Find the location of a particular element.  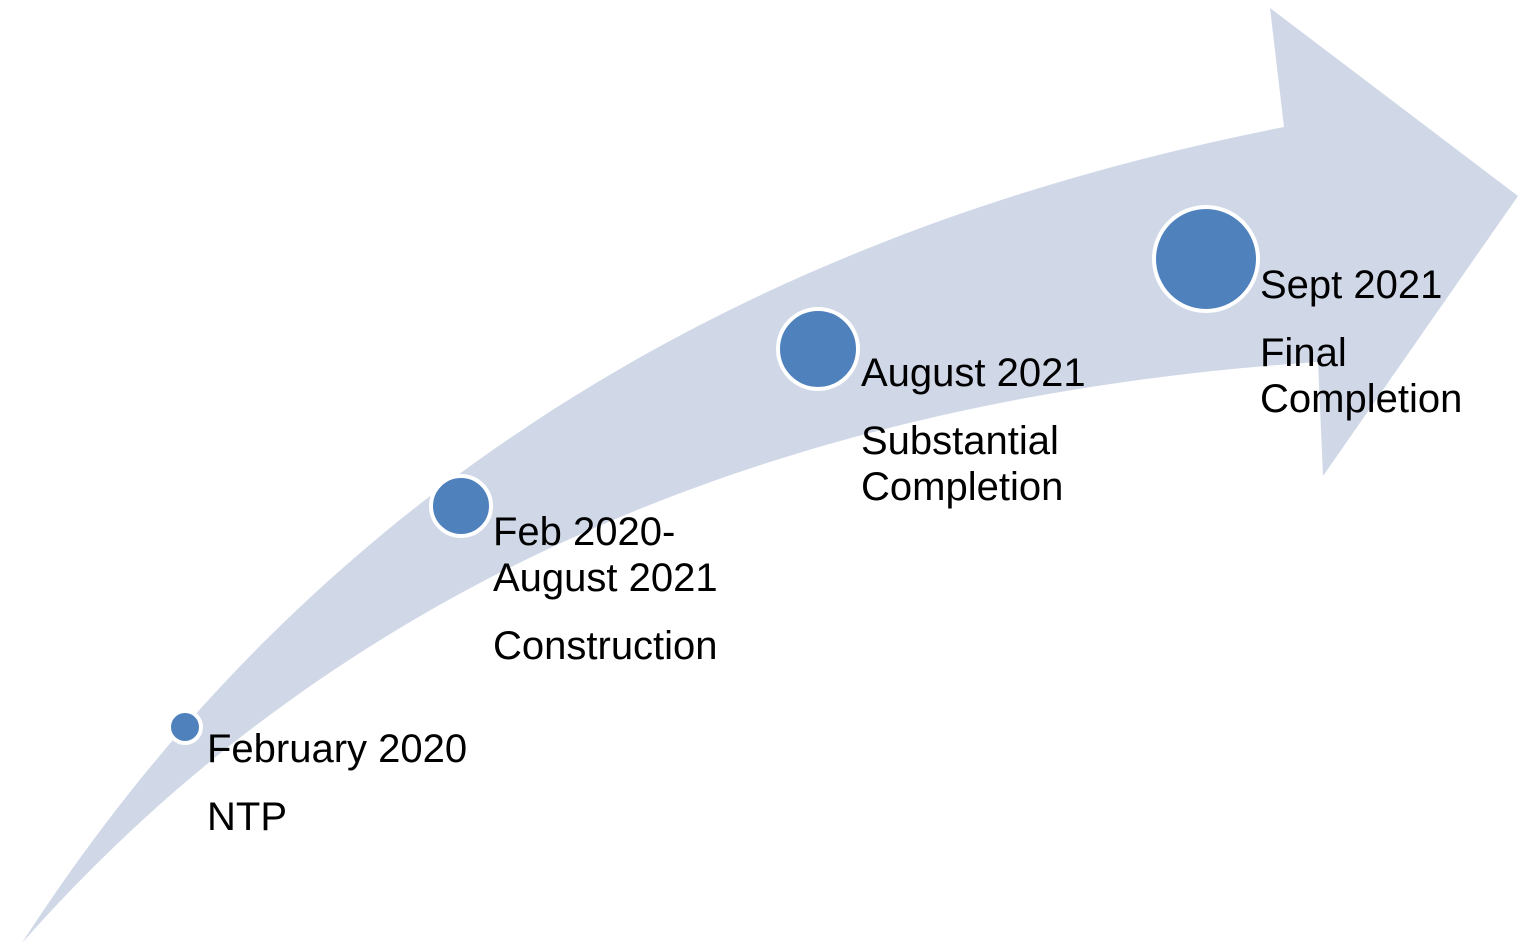

milestone-event: NTP is located at coordinates (247, 817).